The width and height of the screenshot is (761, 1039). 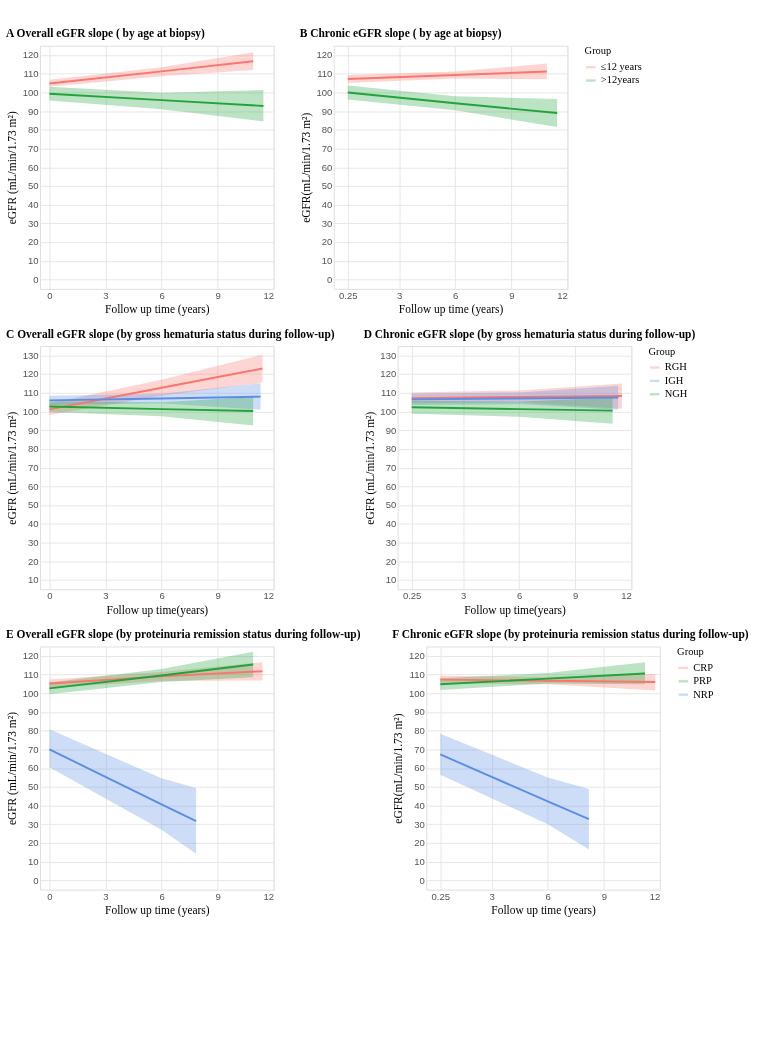 I want to click on legend-label: IGH, so click(x=674, y=380).